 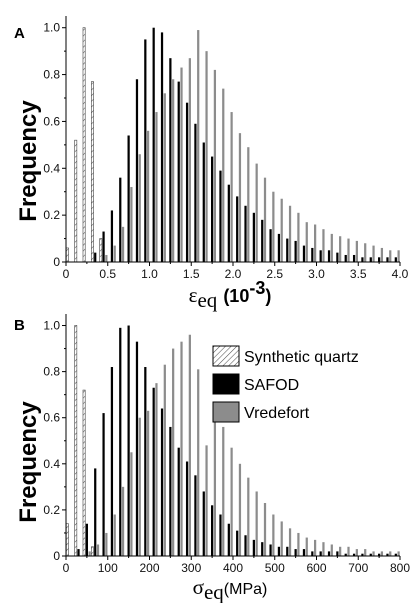 I want to click on x-tick-label: 1.5, so click(x=191, y=274).